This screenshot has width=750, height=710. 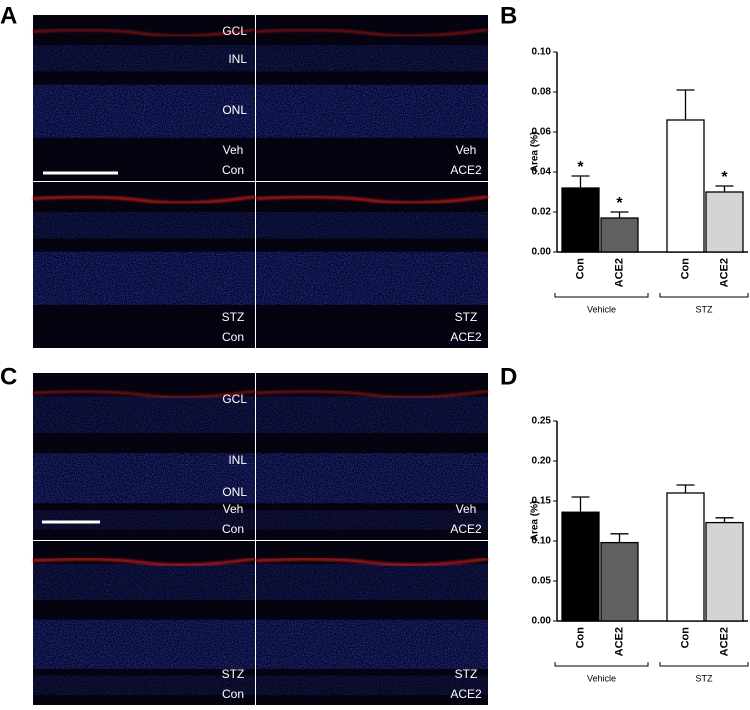 What do you see at coordinates (542, 581) in the screenshot?
I see `y-tick-label: 0.05` at bounding box center [542, 581].